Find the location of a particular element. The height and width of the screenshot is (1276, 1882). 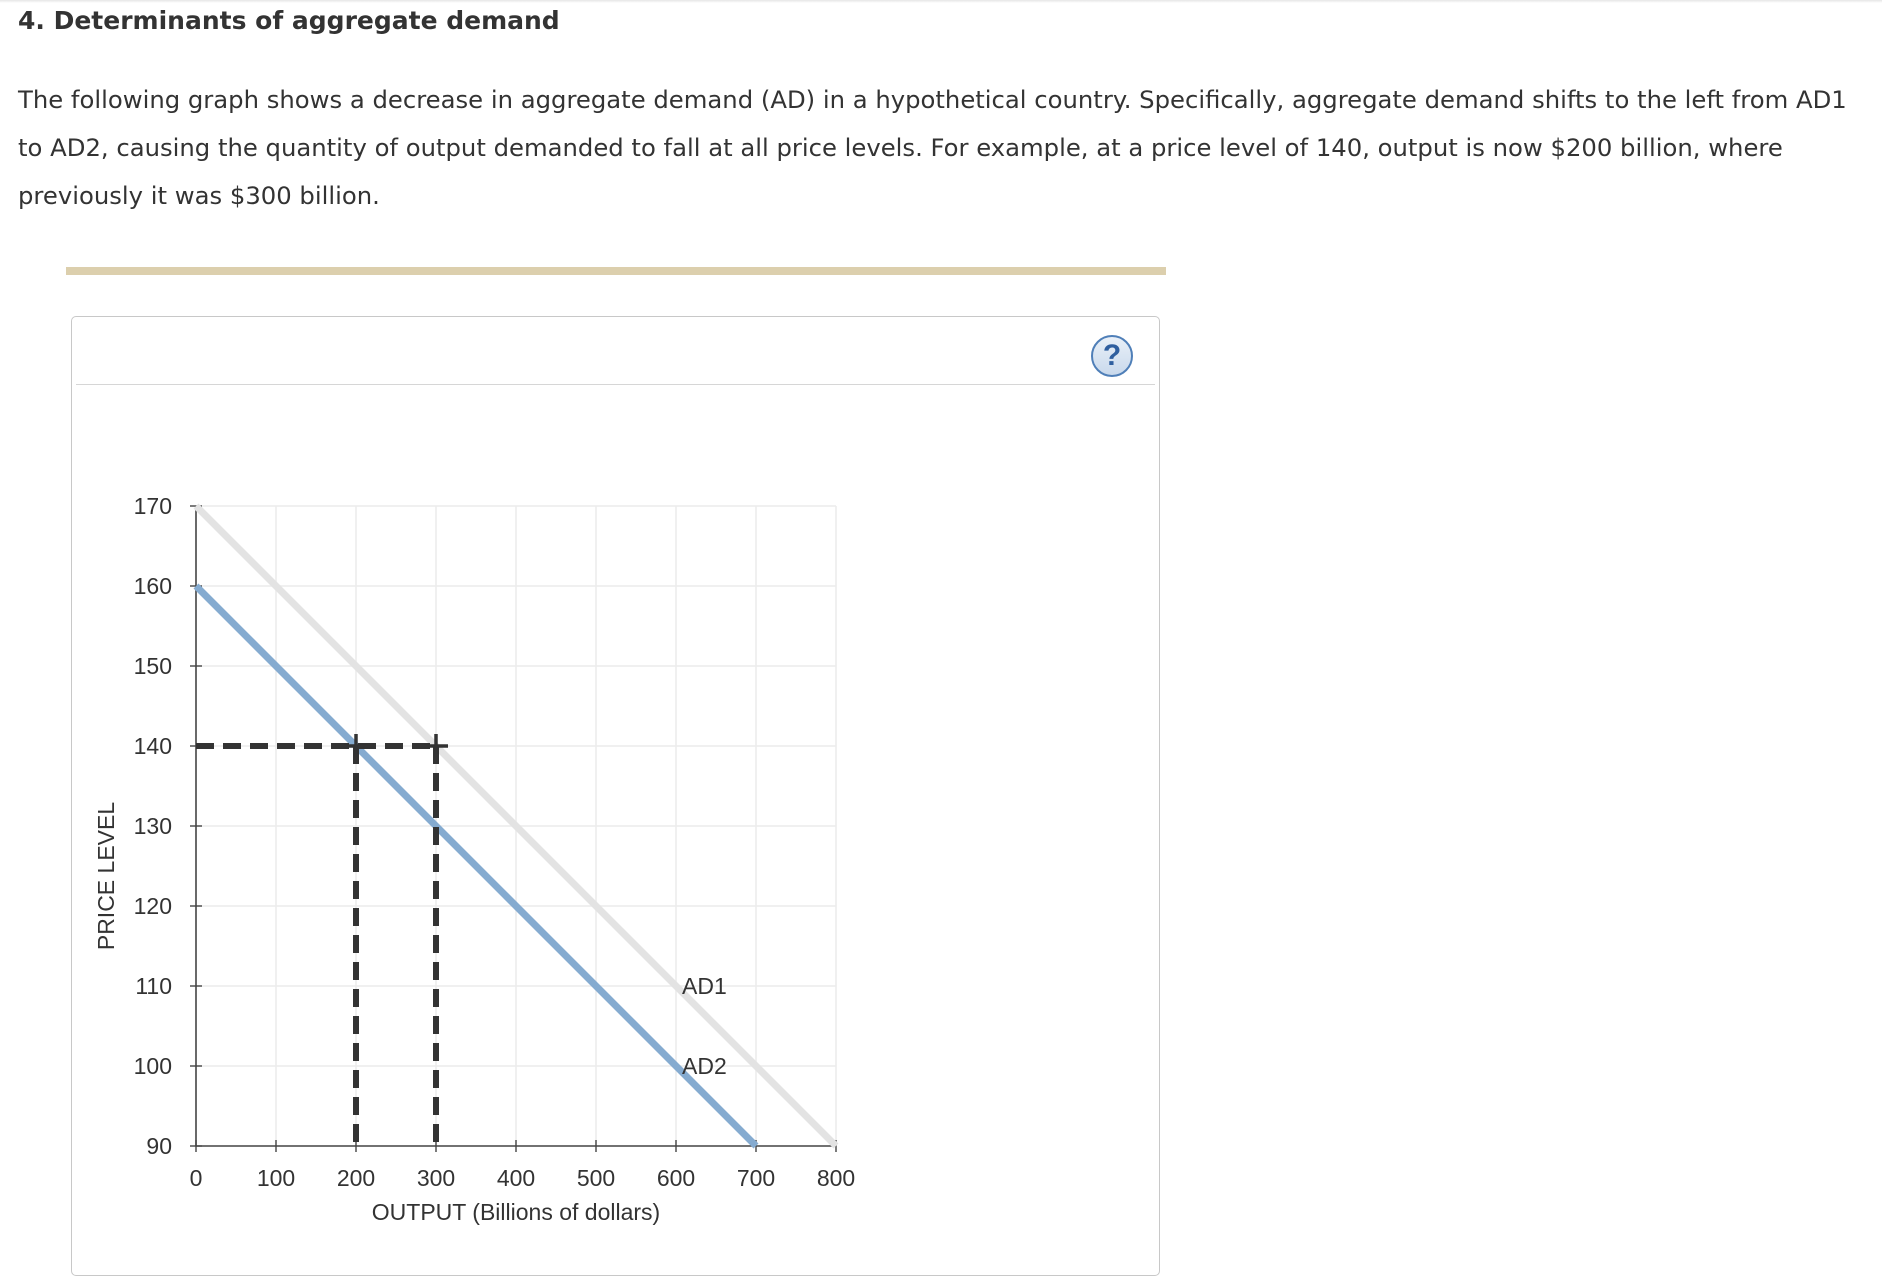

help-button: ? is located at coordinates (1112, 356).